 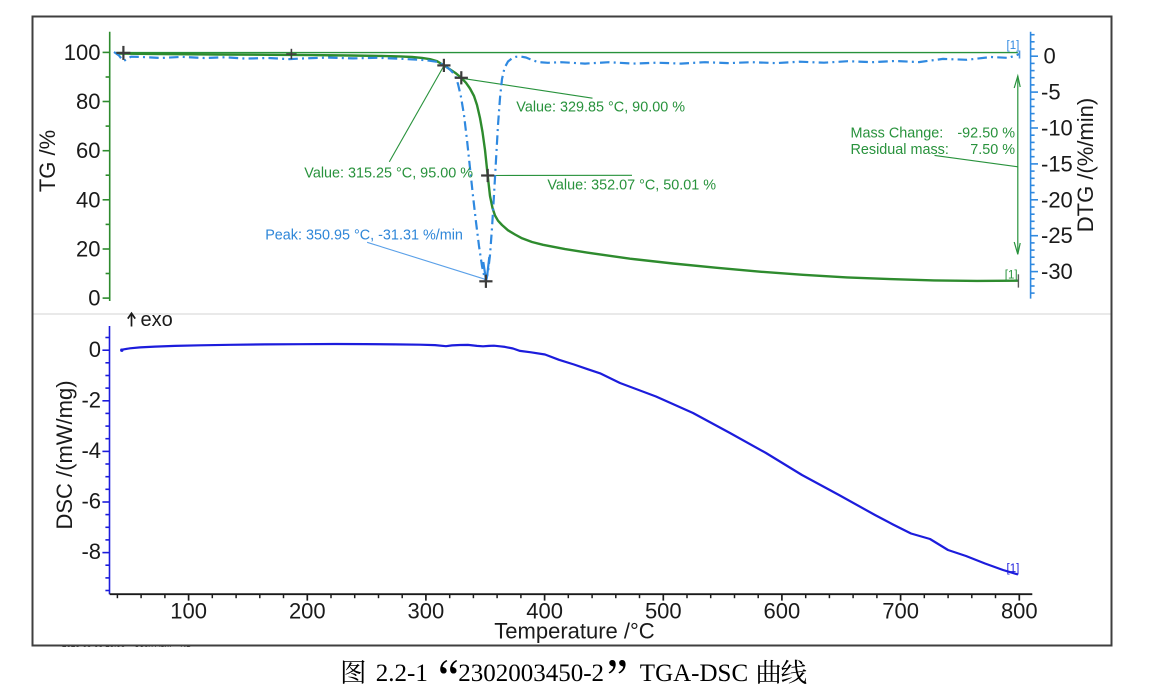 What do you see at coordinates (694, 673) in the screenshot?
I see `svg-text: TGA-DSC` at bounding box center [694, 673].